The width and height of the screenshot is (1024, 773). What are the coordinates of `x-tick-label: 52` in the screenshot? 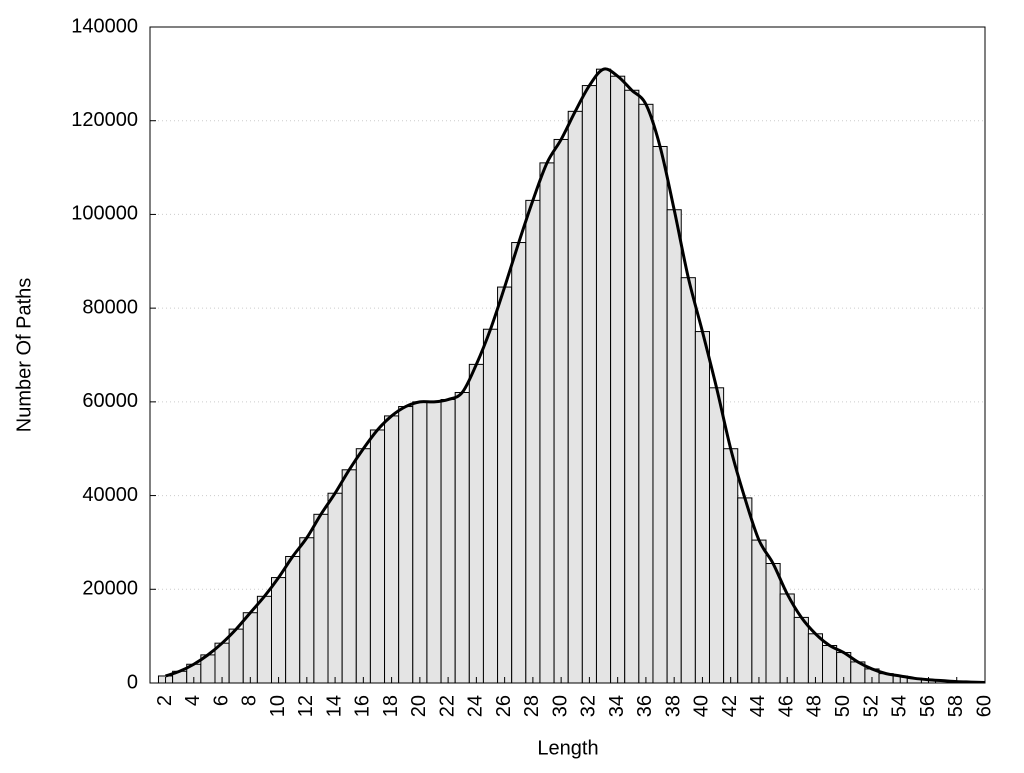 It's located at (871, 706).